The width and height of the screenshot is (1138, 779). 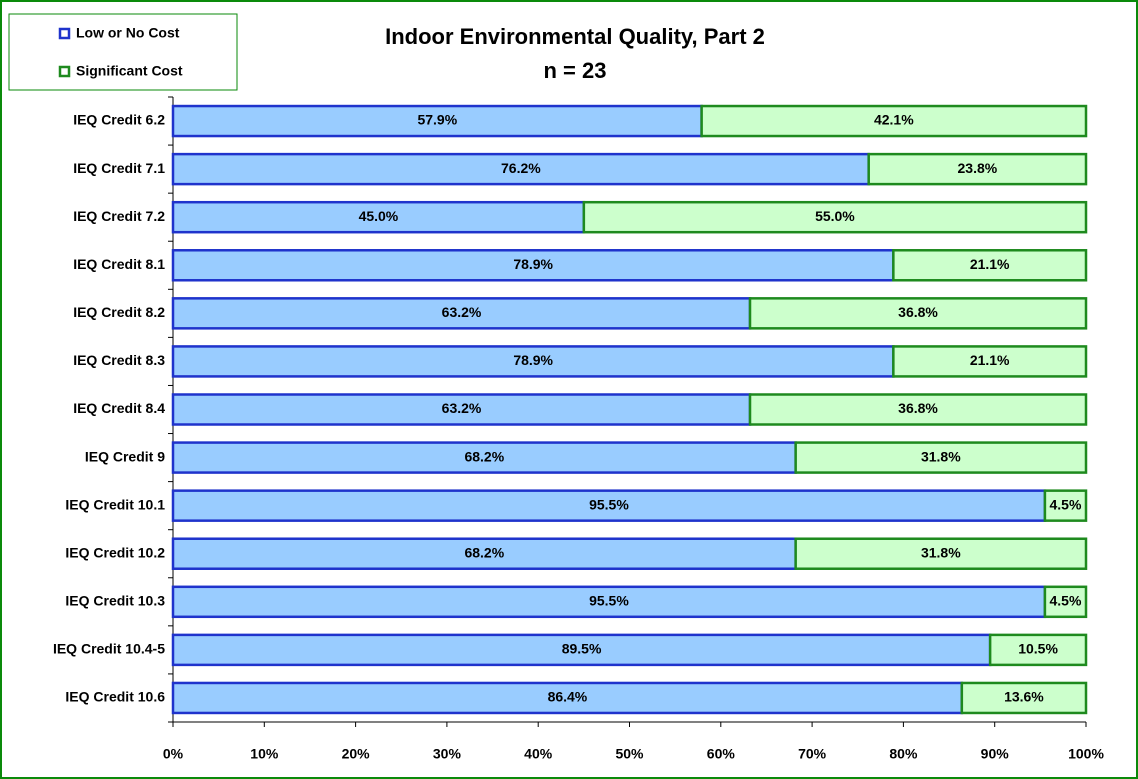 I want to click on value-label: 42.1%, so click(x=894, y=120).